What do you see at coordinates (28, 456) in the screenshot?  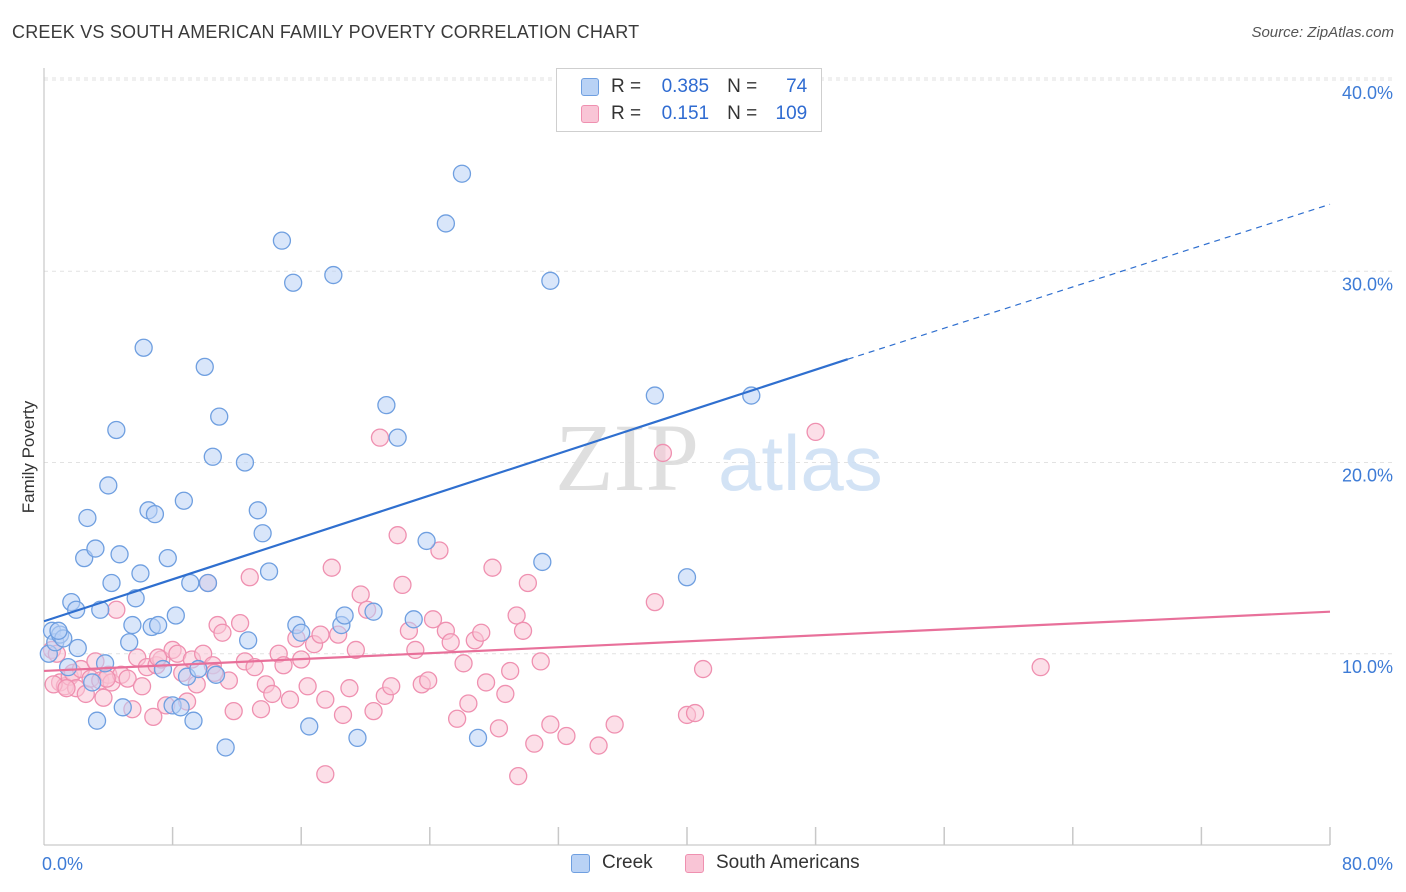 I see `y-axis-label: Family Poverty` at bounding box center [28, 456].